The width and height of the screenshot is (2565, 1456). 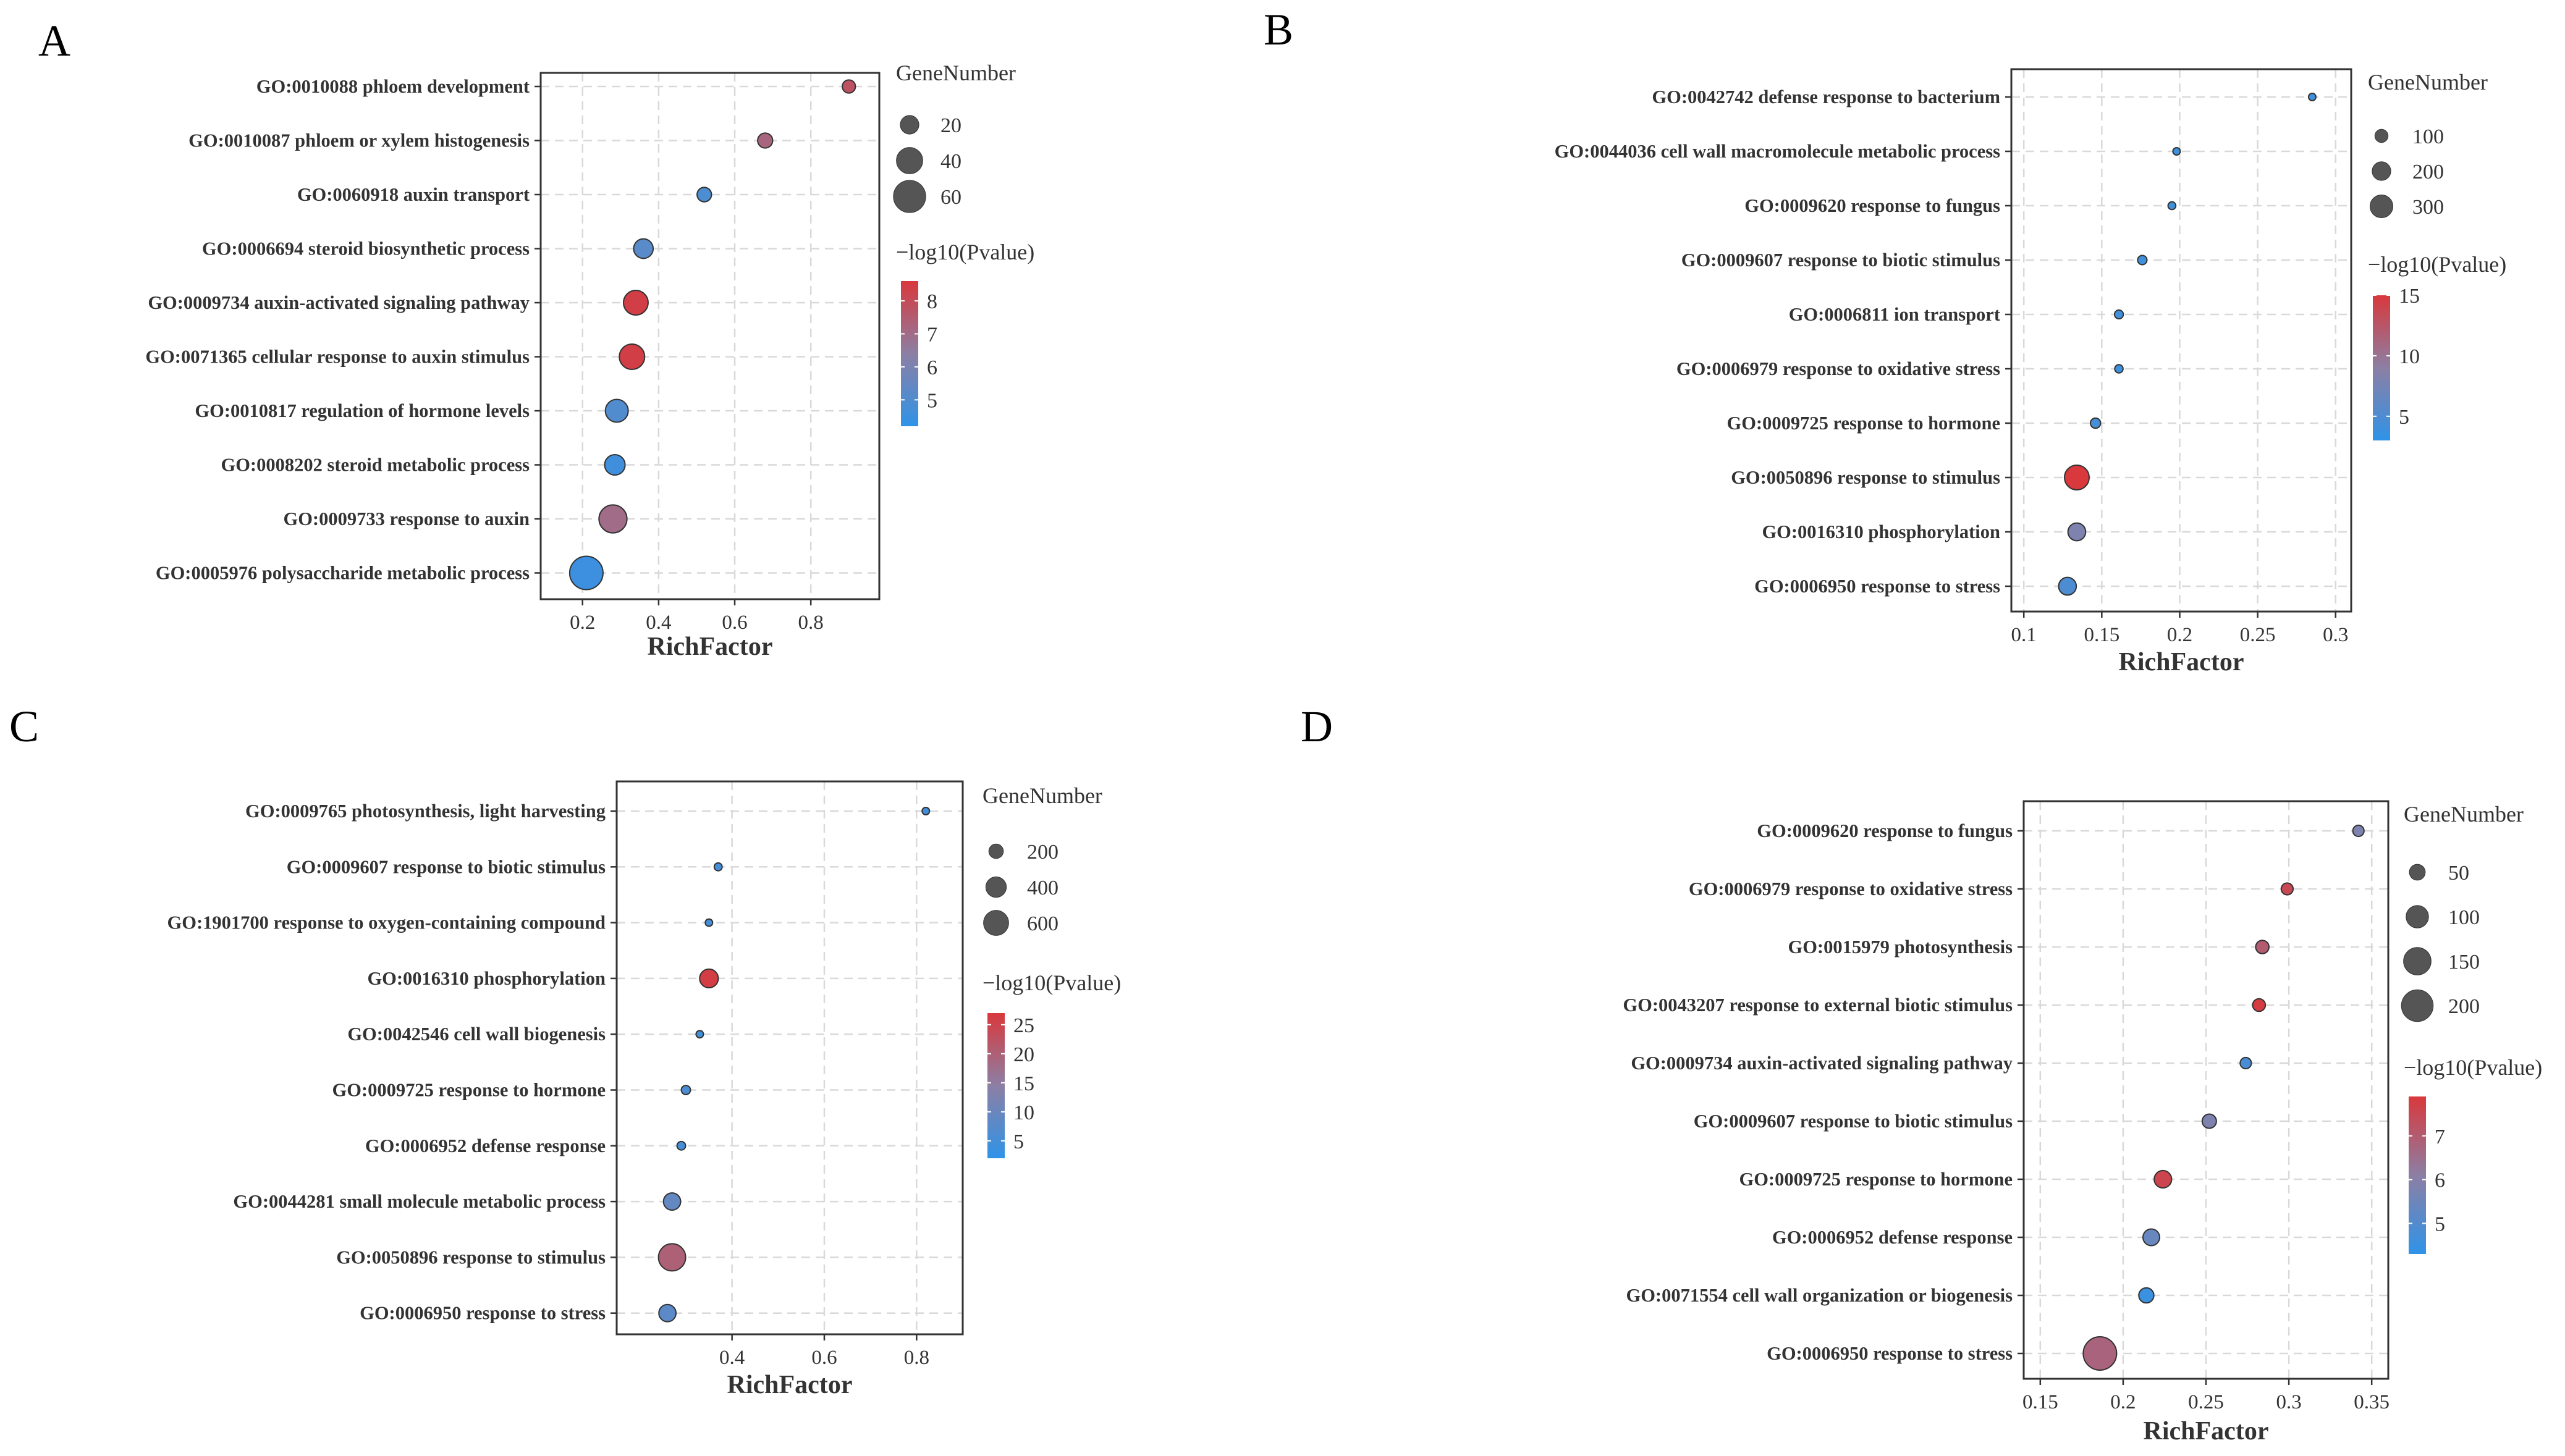 What do you see at coordinates (2335, 635) in the screenshot?
I see `x-tick-label: 0.3` at bounding box center [2335, 635].